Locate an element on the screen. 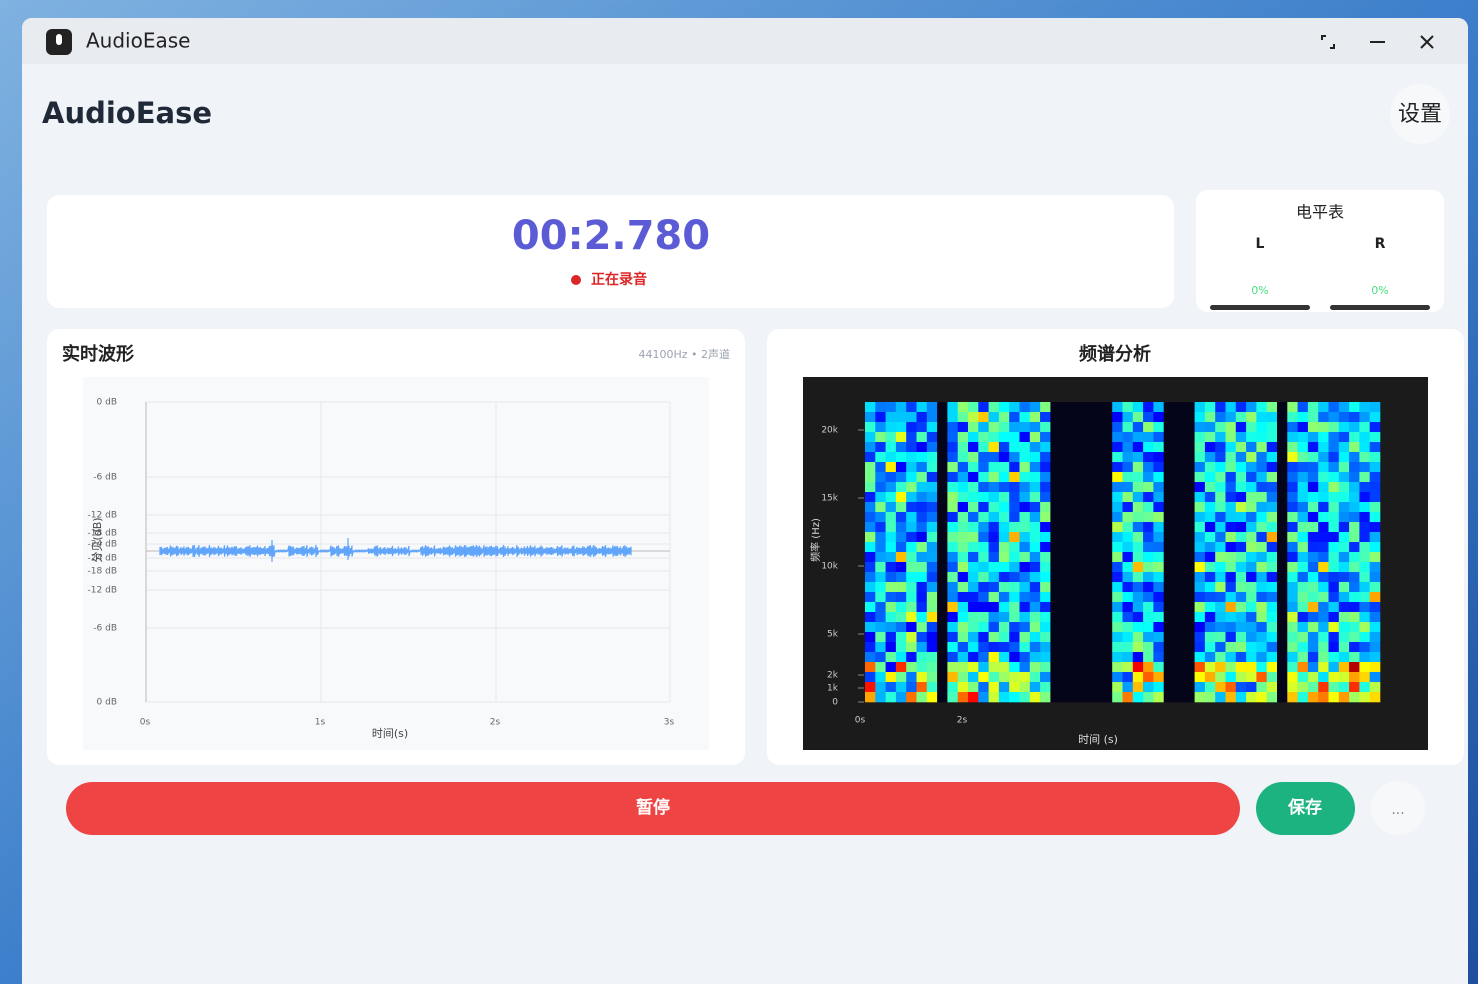 This screenshot has width=1478, height=984. pause-label: 暂停 is located at coordinates (653, 807).